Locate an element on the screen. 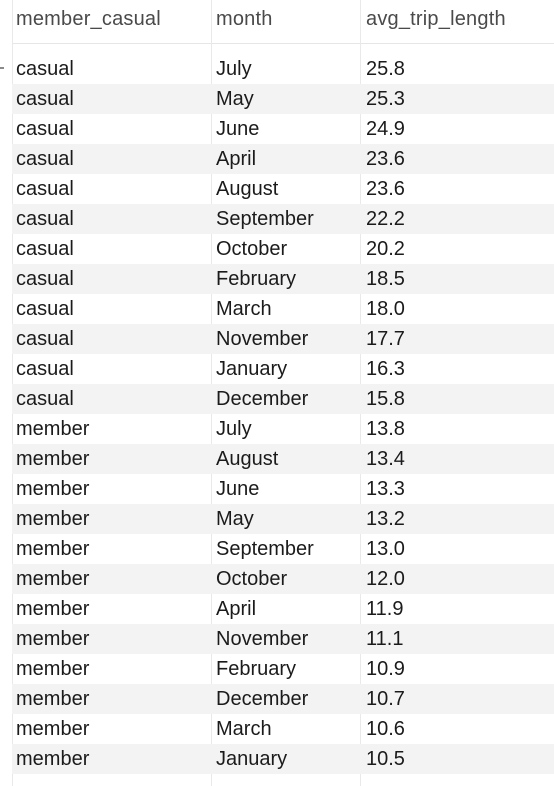 The image size is (554, 786). table-row: member September 13.0 is located at coordinates (283, 549).